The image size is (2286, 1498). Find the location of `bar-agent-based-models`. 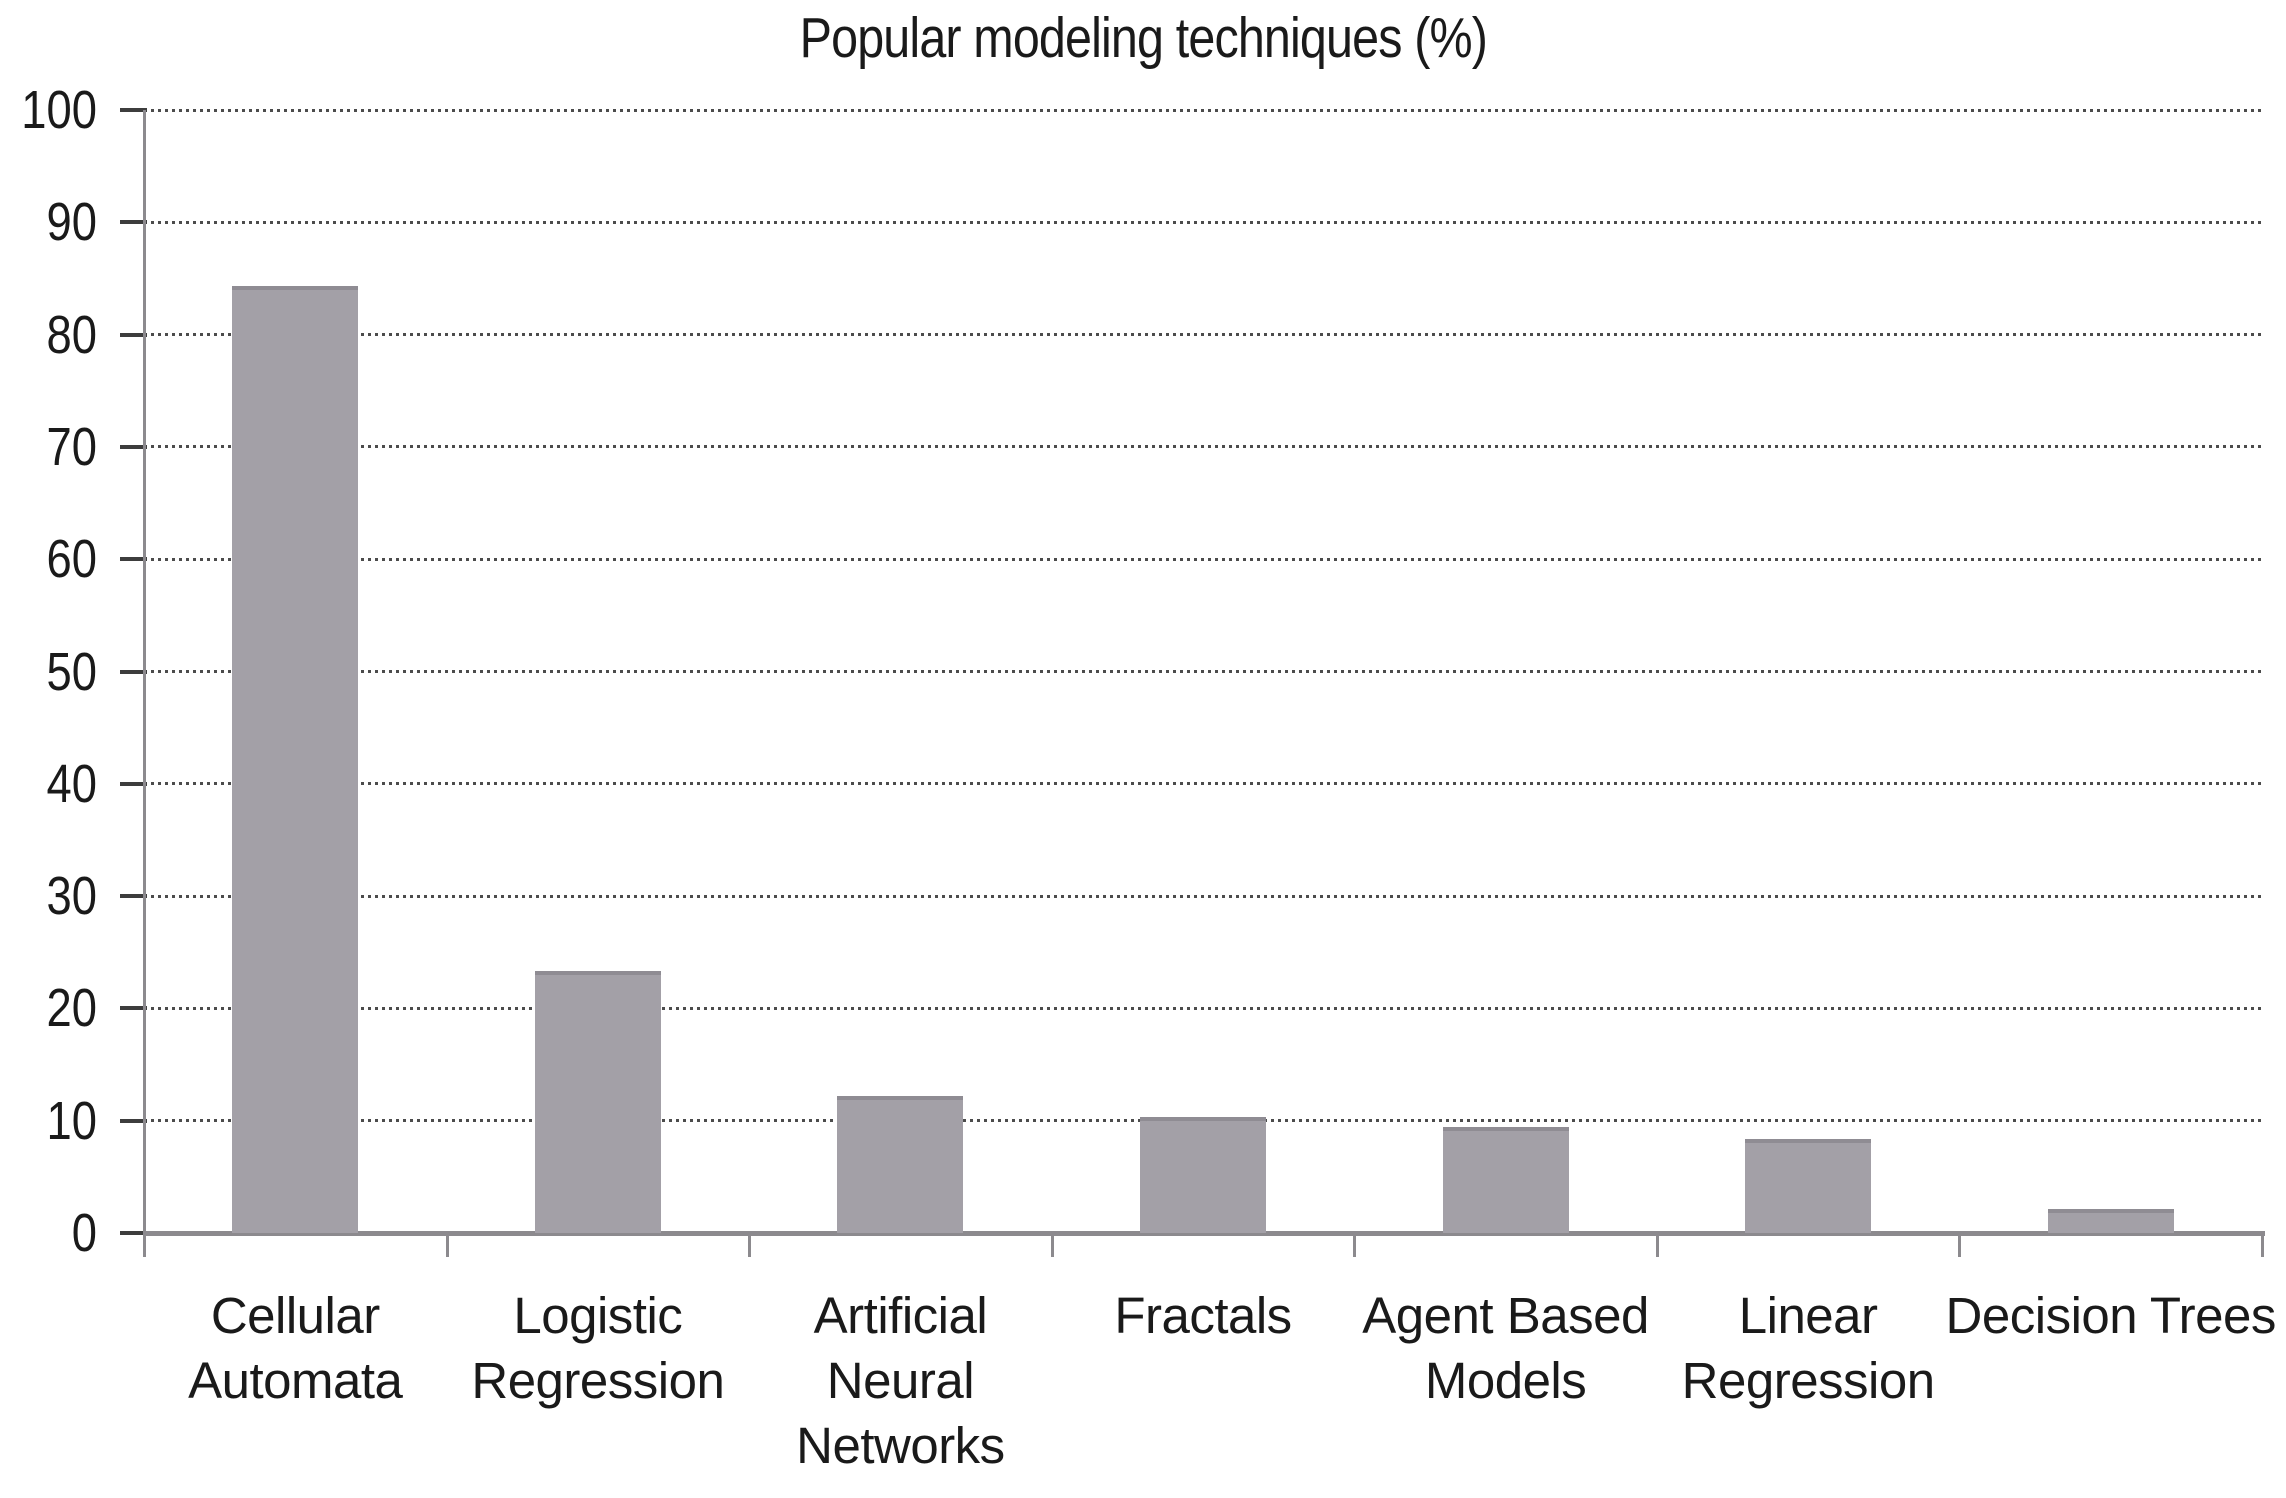

bar-agent-based-models is located at coordinates (1505, 1180).